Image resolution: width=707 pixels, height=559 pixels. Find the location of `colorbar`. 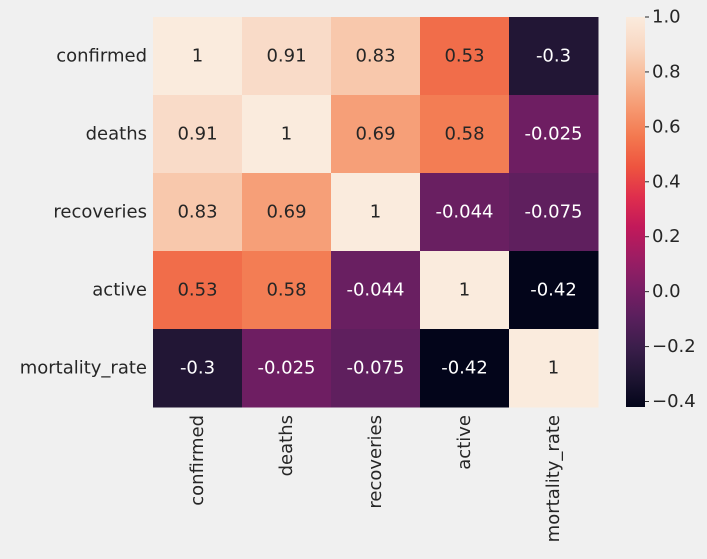

colorbar is located at coordinates (635, 212).